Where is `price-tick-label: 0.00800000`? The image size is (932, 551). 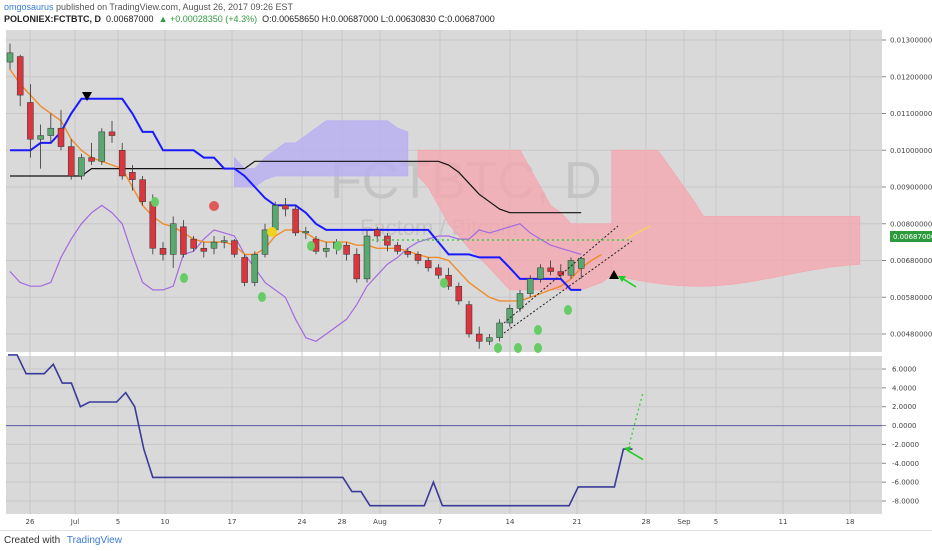
price-tick-label: 0.00800000 is located at coordinates (911, 224).